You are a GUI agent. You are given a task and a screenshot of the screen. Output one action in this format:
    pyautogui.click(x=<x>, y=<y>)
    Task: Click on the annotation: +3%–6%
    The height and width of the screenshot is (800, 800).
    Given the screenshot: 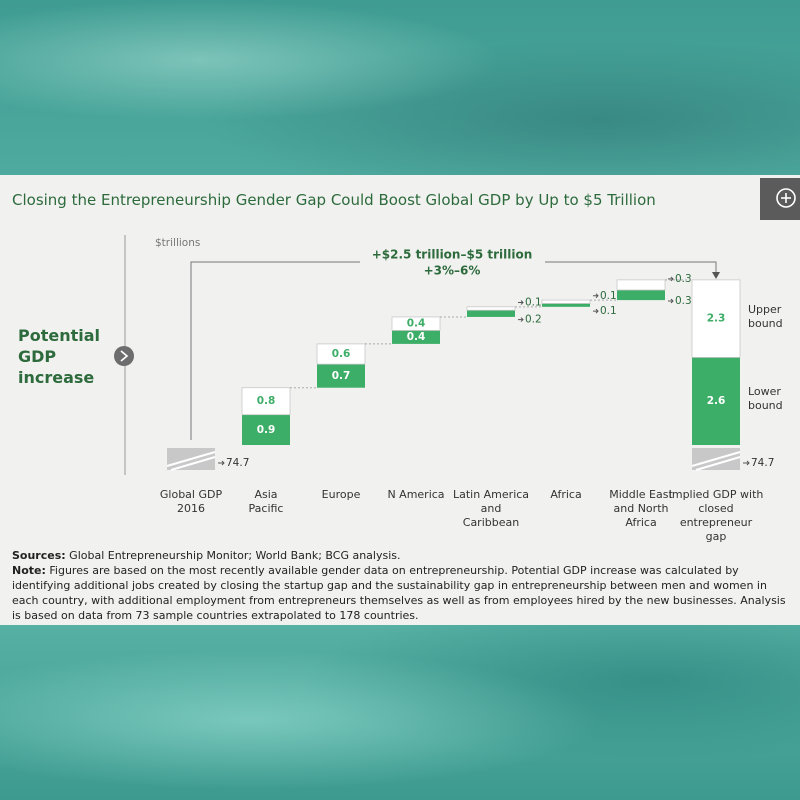 What is the action you would take?
    pyautogui.click(x=452, y=271)
    